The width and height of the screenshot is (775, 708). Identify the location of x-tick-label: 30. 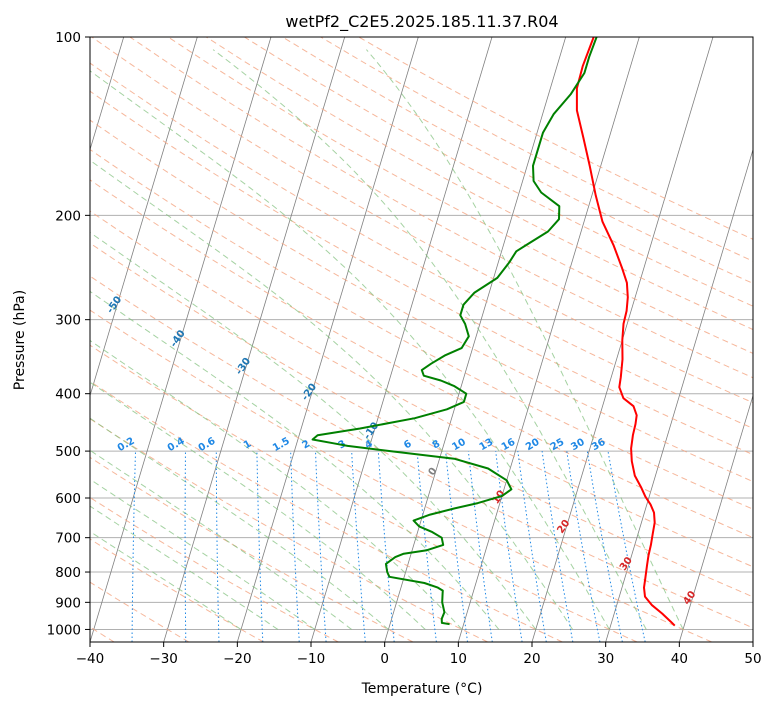
(605, 659).